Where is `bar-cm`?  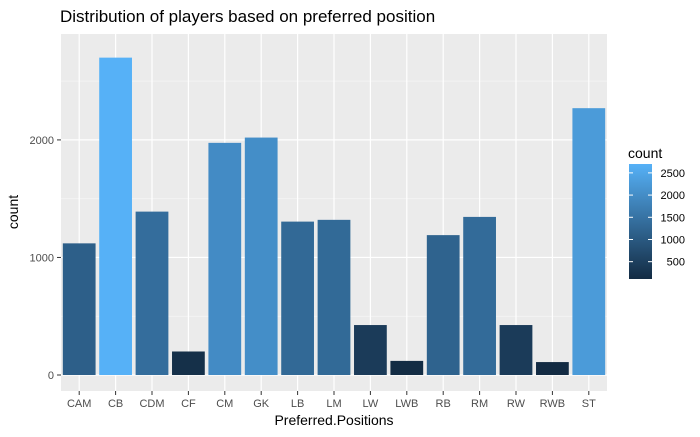 bar-cm is located at coordinates (225, 258).